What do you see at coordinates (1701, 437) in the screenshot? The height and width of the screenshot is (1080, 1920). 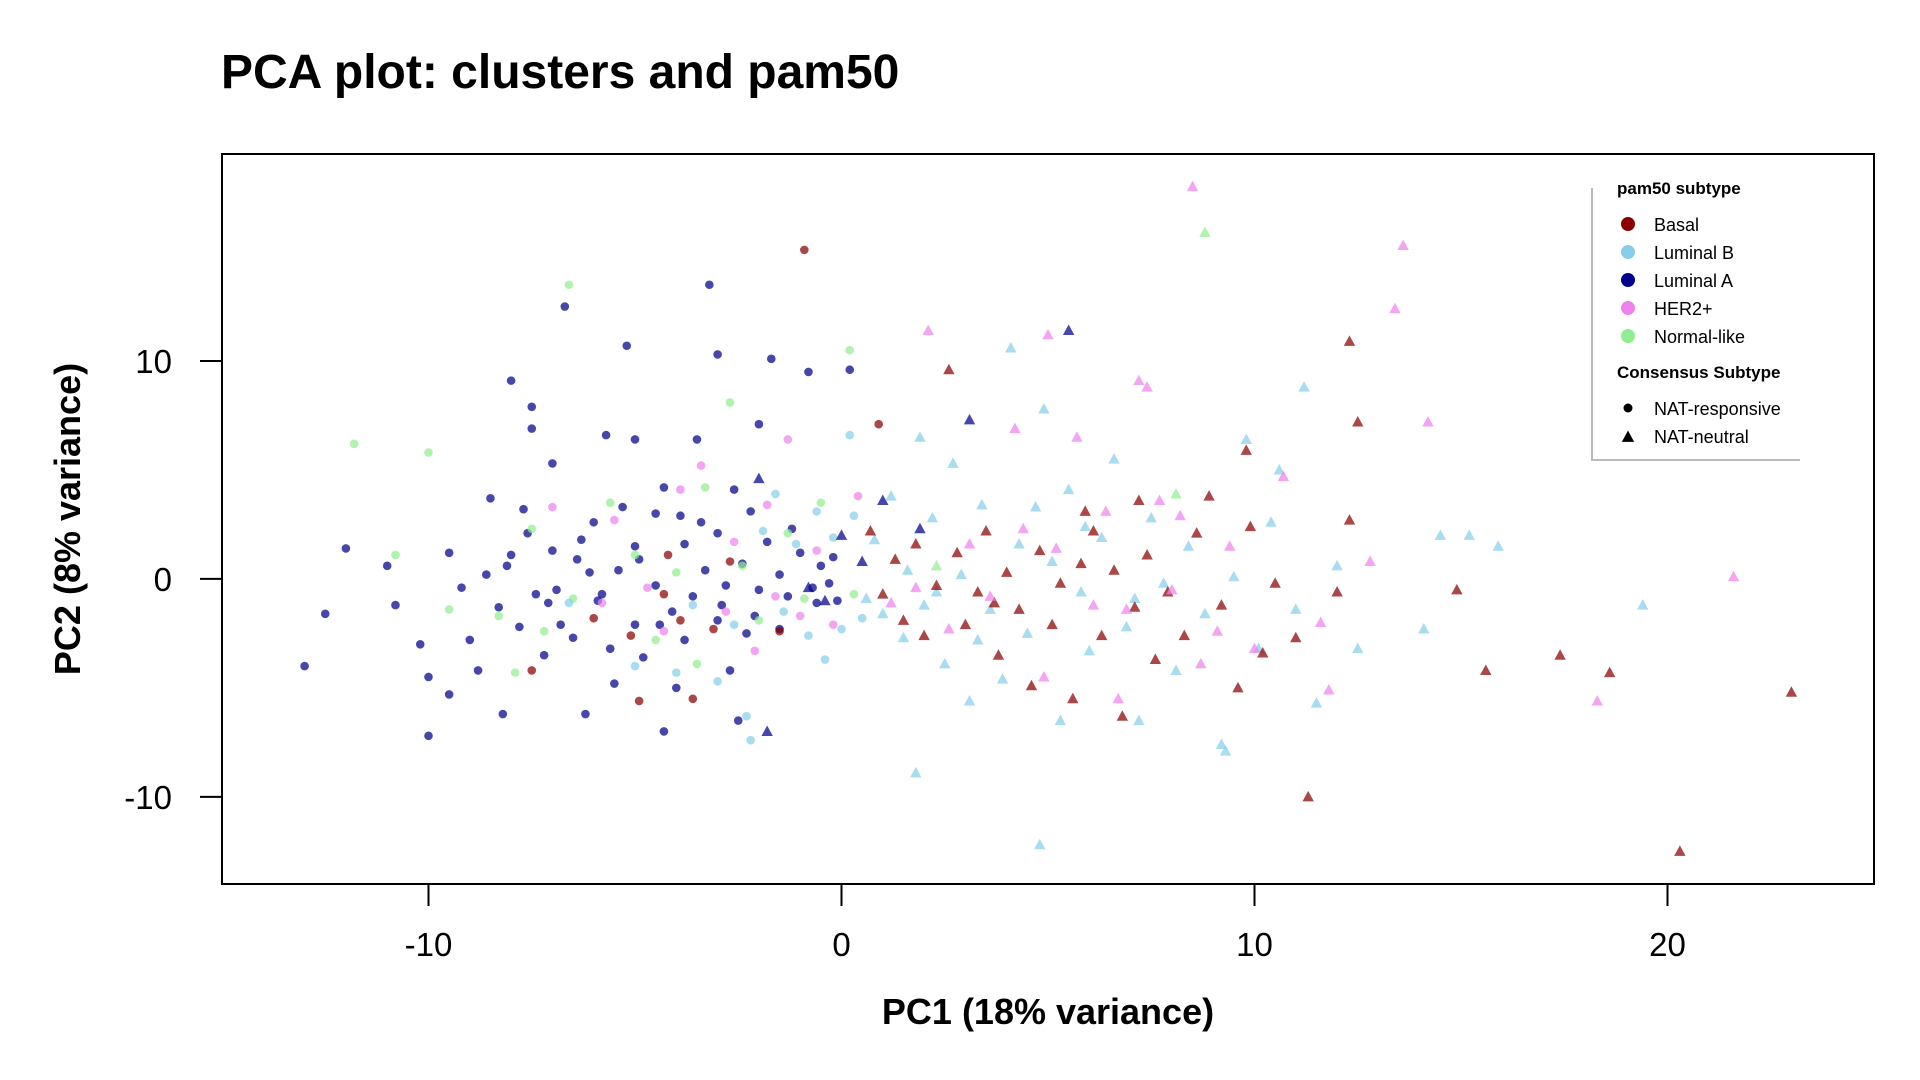 I see `legend-shape-label: NAT-neutral` at bounding box center [1701, 437].